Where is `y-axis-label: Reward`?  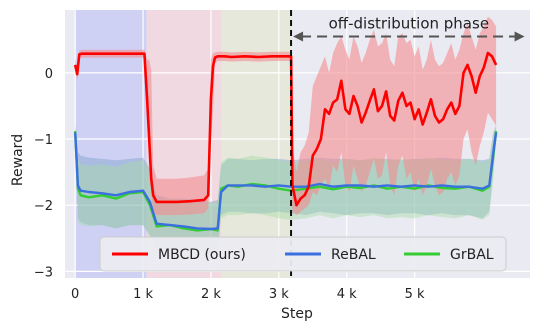 y-axis-label: Reward is located at coordinates (18, 160).